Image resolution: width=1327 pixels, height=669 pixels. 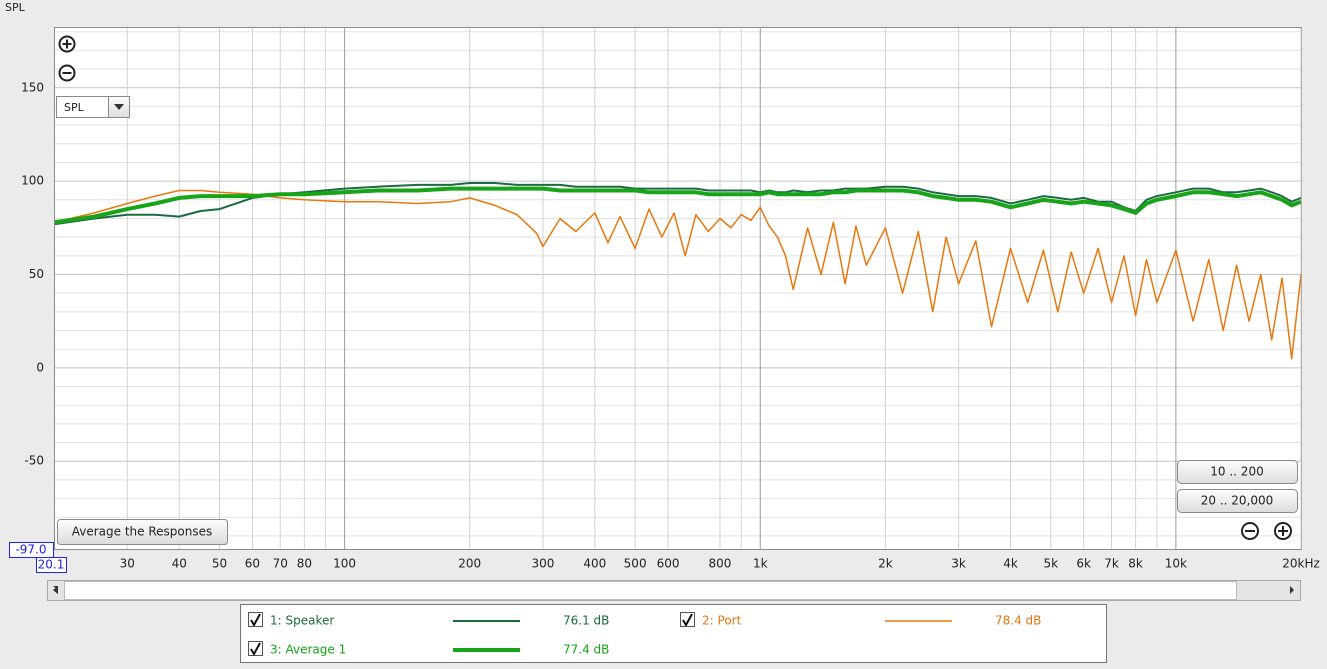 What do you see at coordinates (34, 461) in the screenshot?
I see `y-tick-label: -50` at bounding box center [34, 461].